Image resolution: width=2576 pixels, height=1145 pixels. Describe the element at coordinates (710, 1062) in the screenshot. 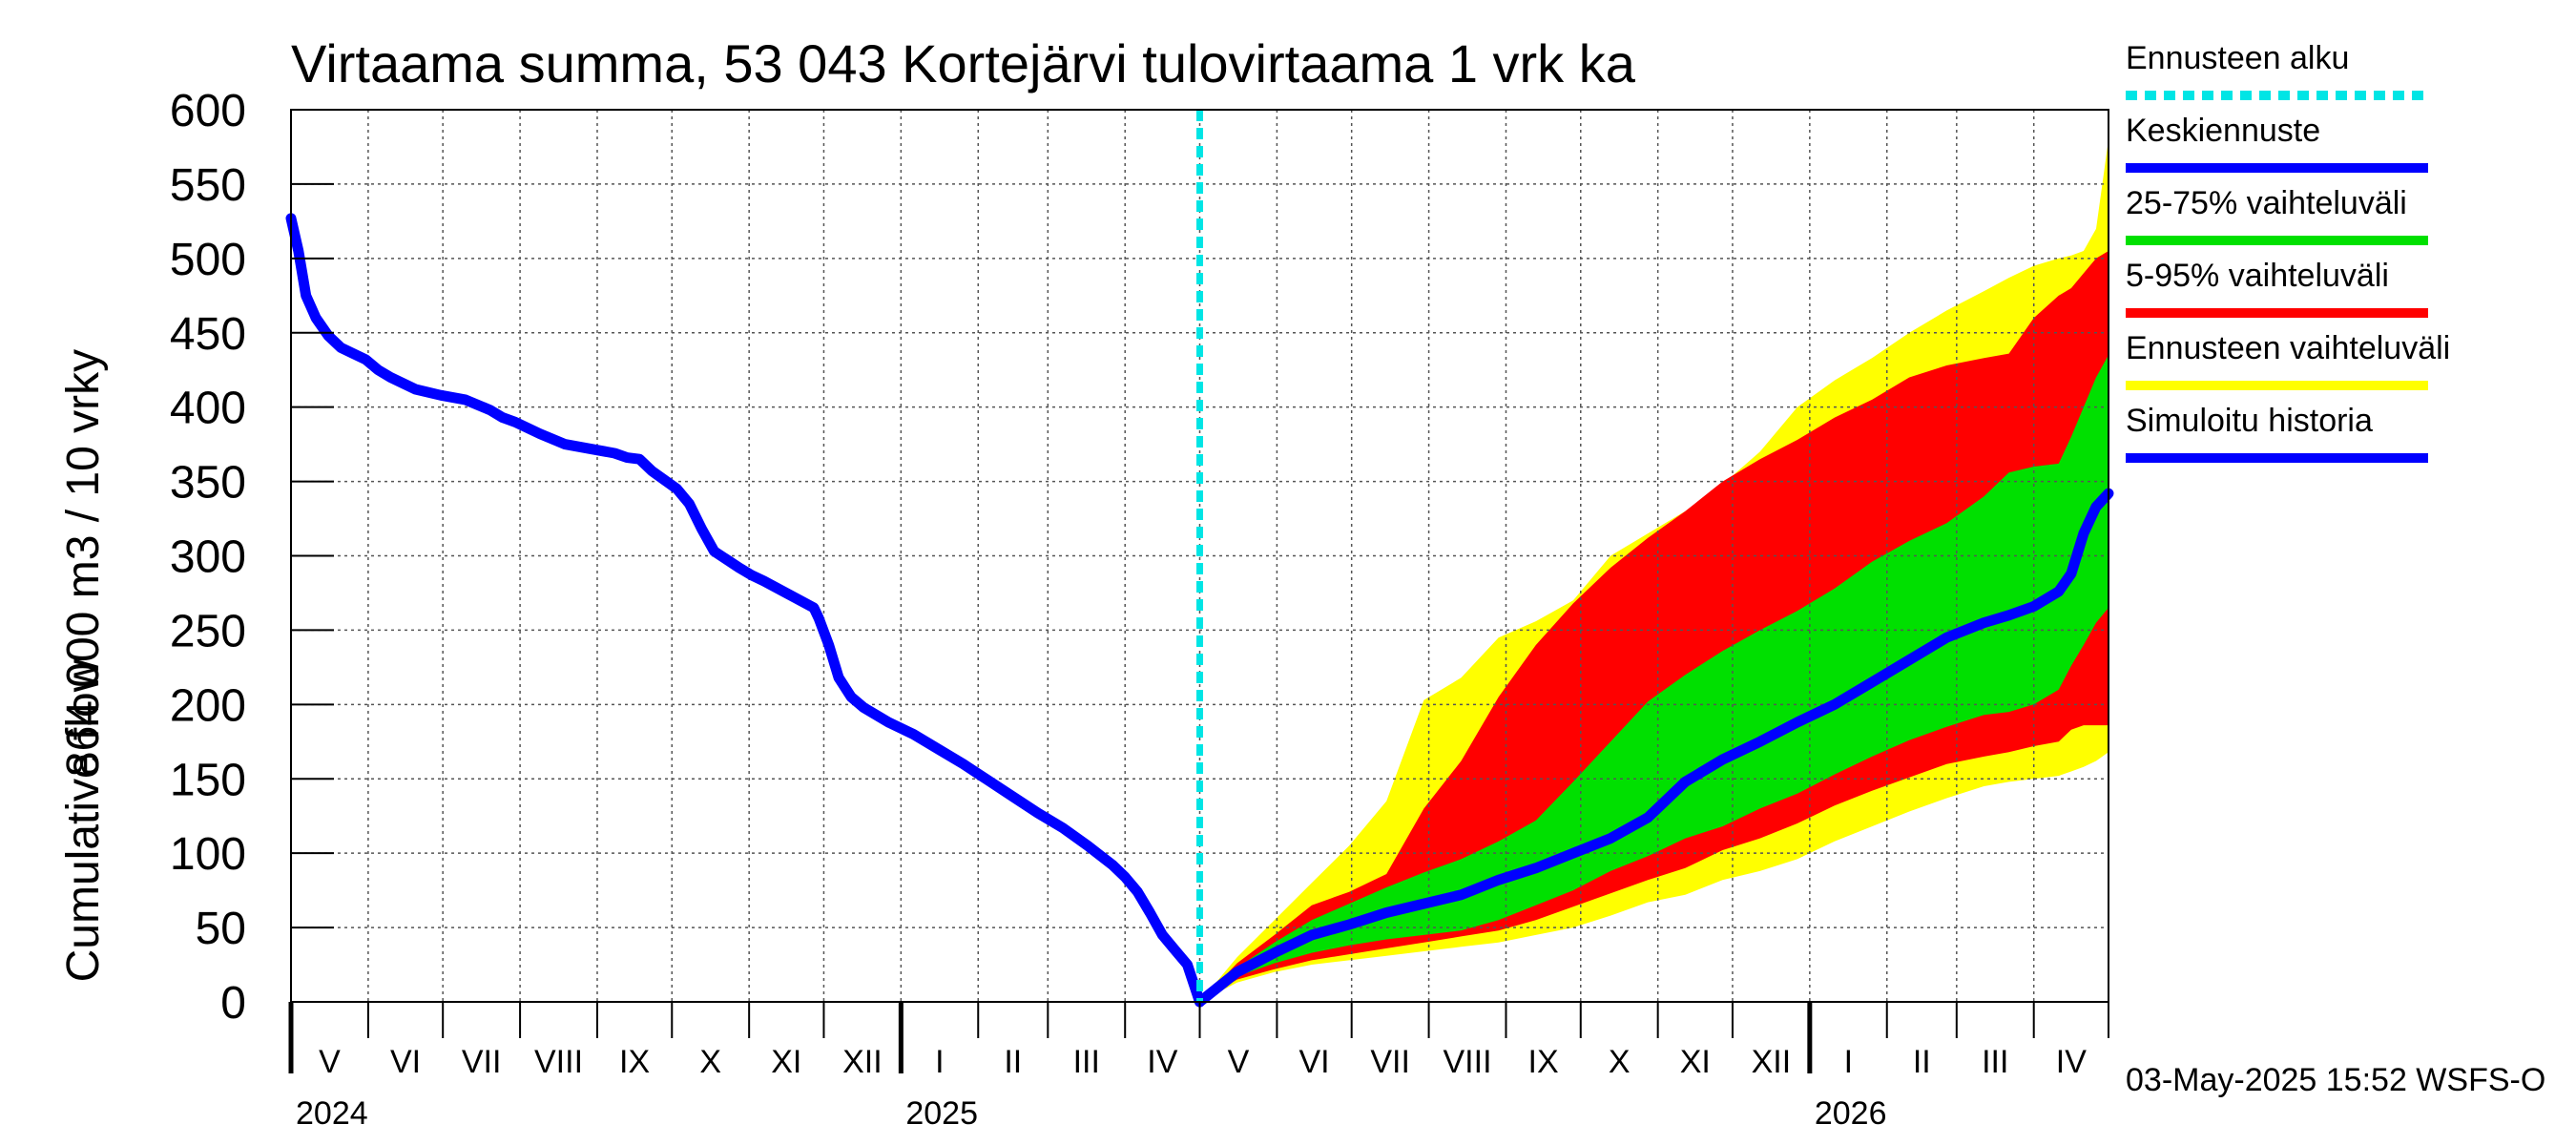

I see `x-month-label-5: X` at that location.